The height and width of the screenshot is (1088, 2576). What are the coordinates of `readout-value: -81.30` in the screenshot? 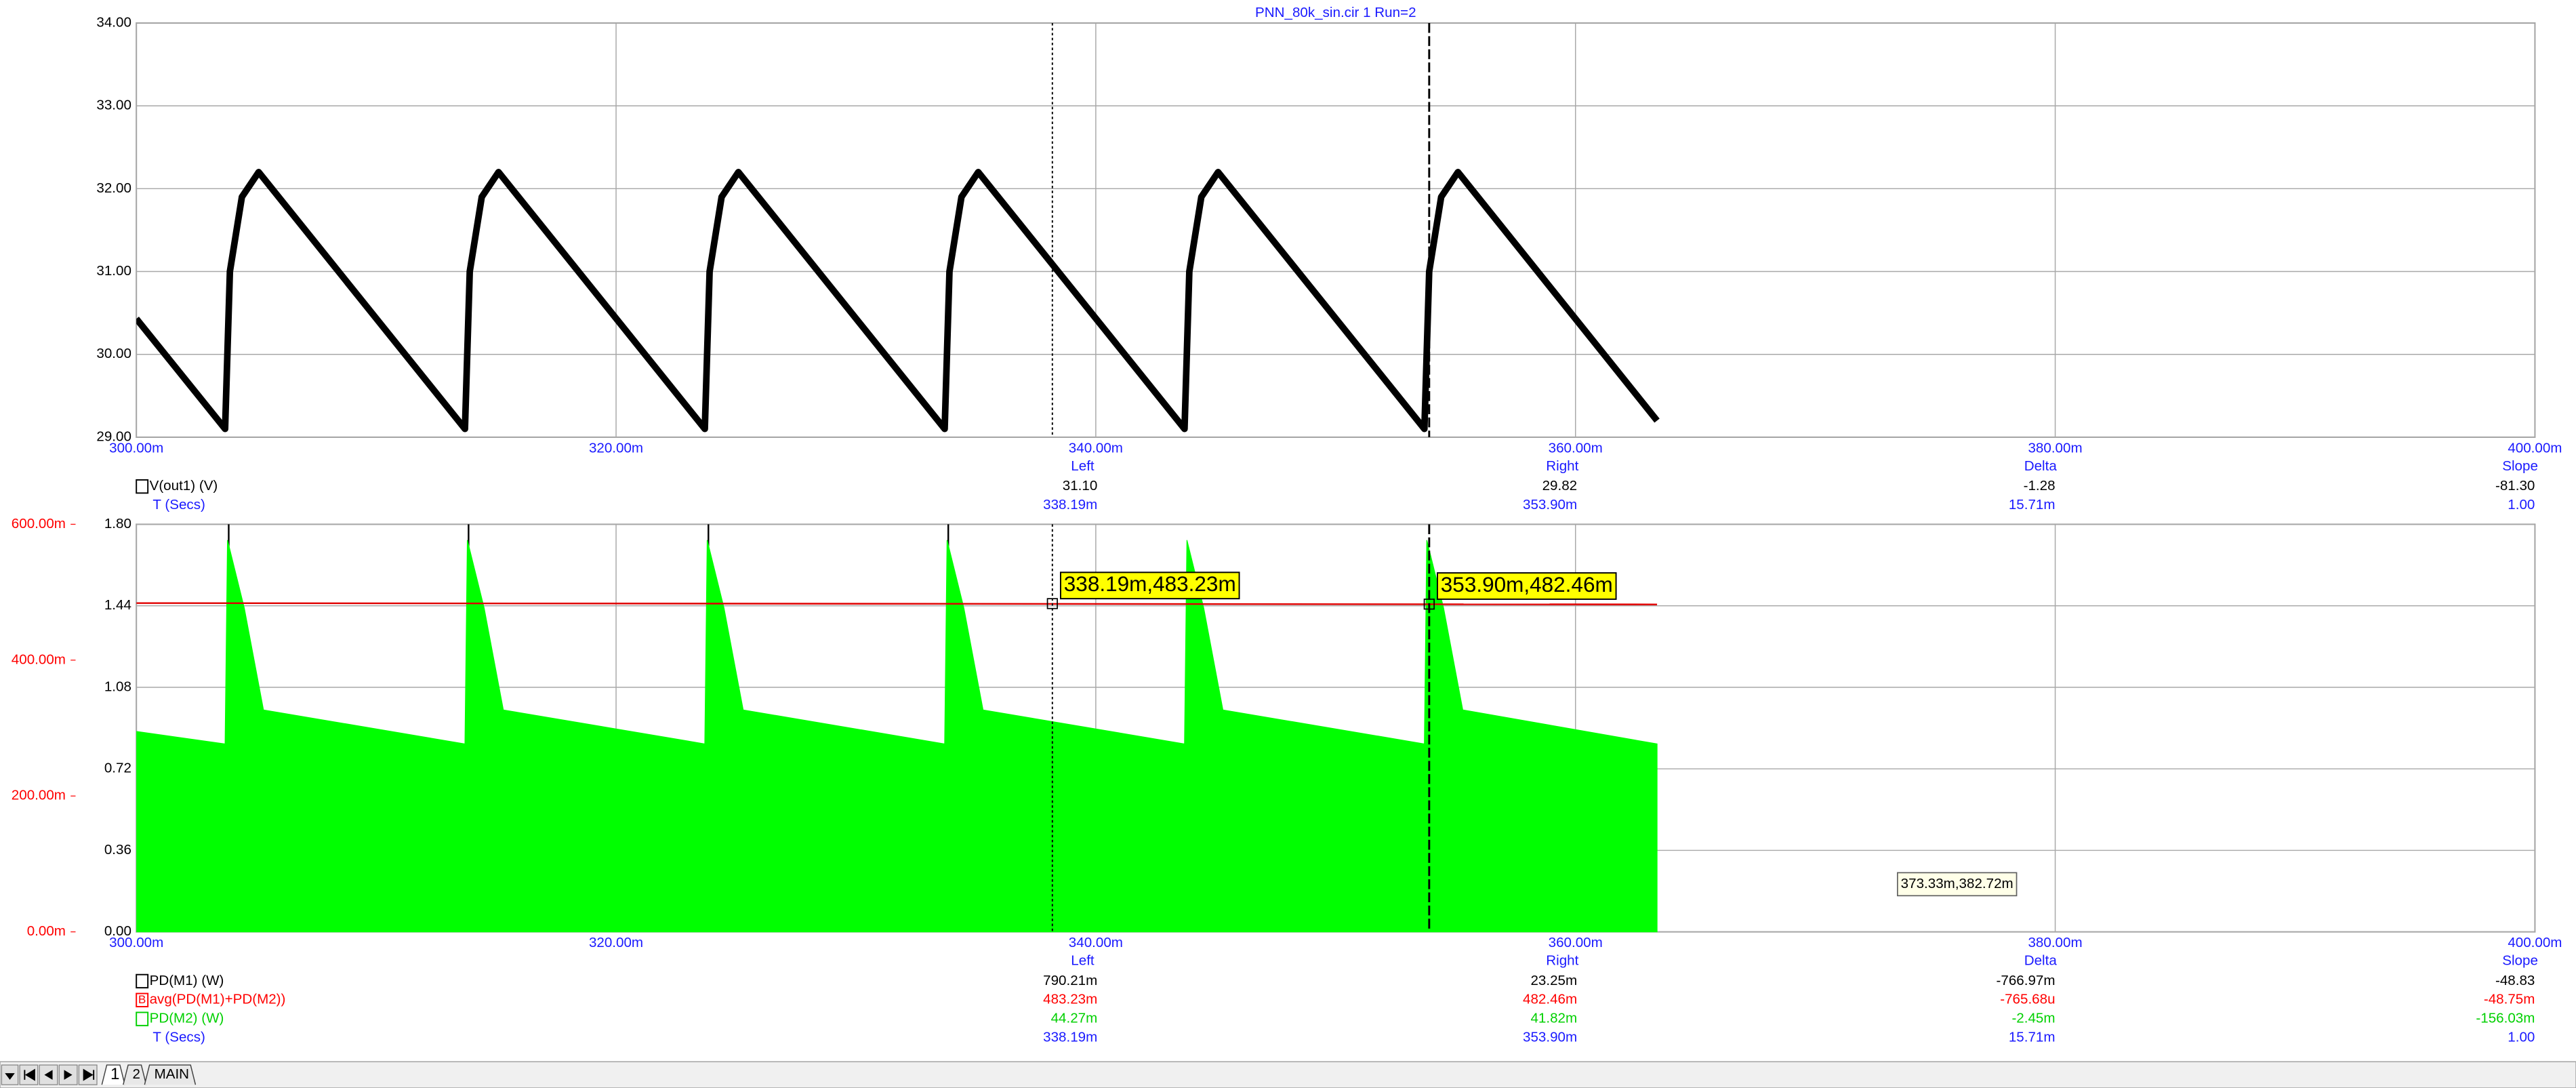 It's located at (2515, 485).